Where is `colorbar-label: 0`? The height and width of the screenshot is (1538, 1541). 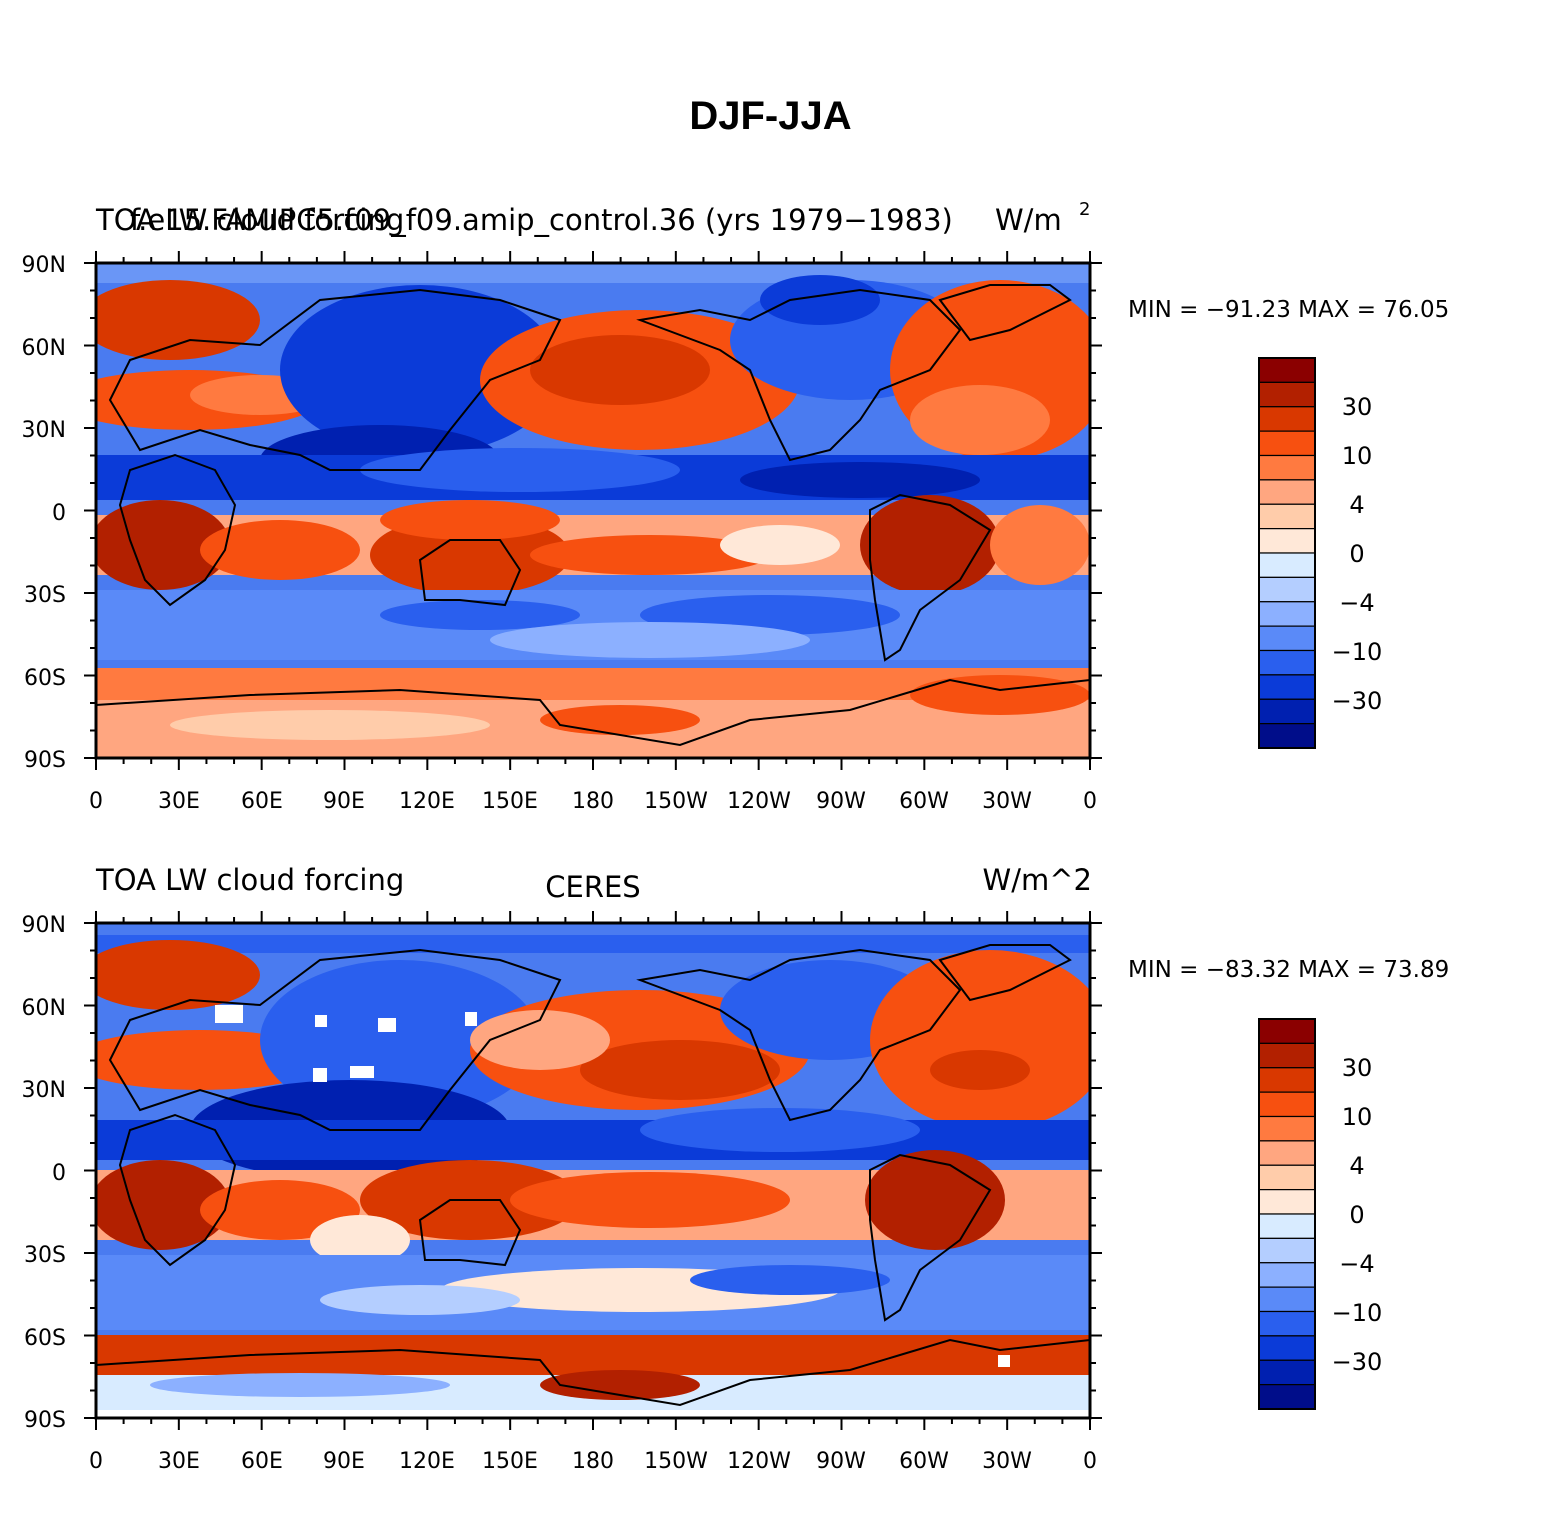
colorbar-label: 0 is located at coordinates (1356, 554).